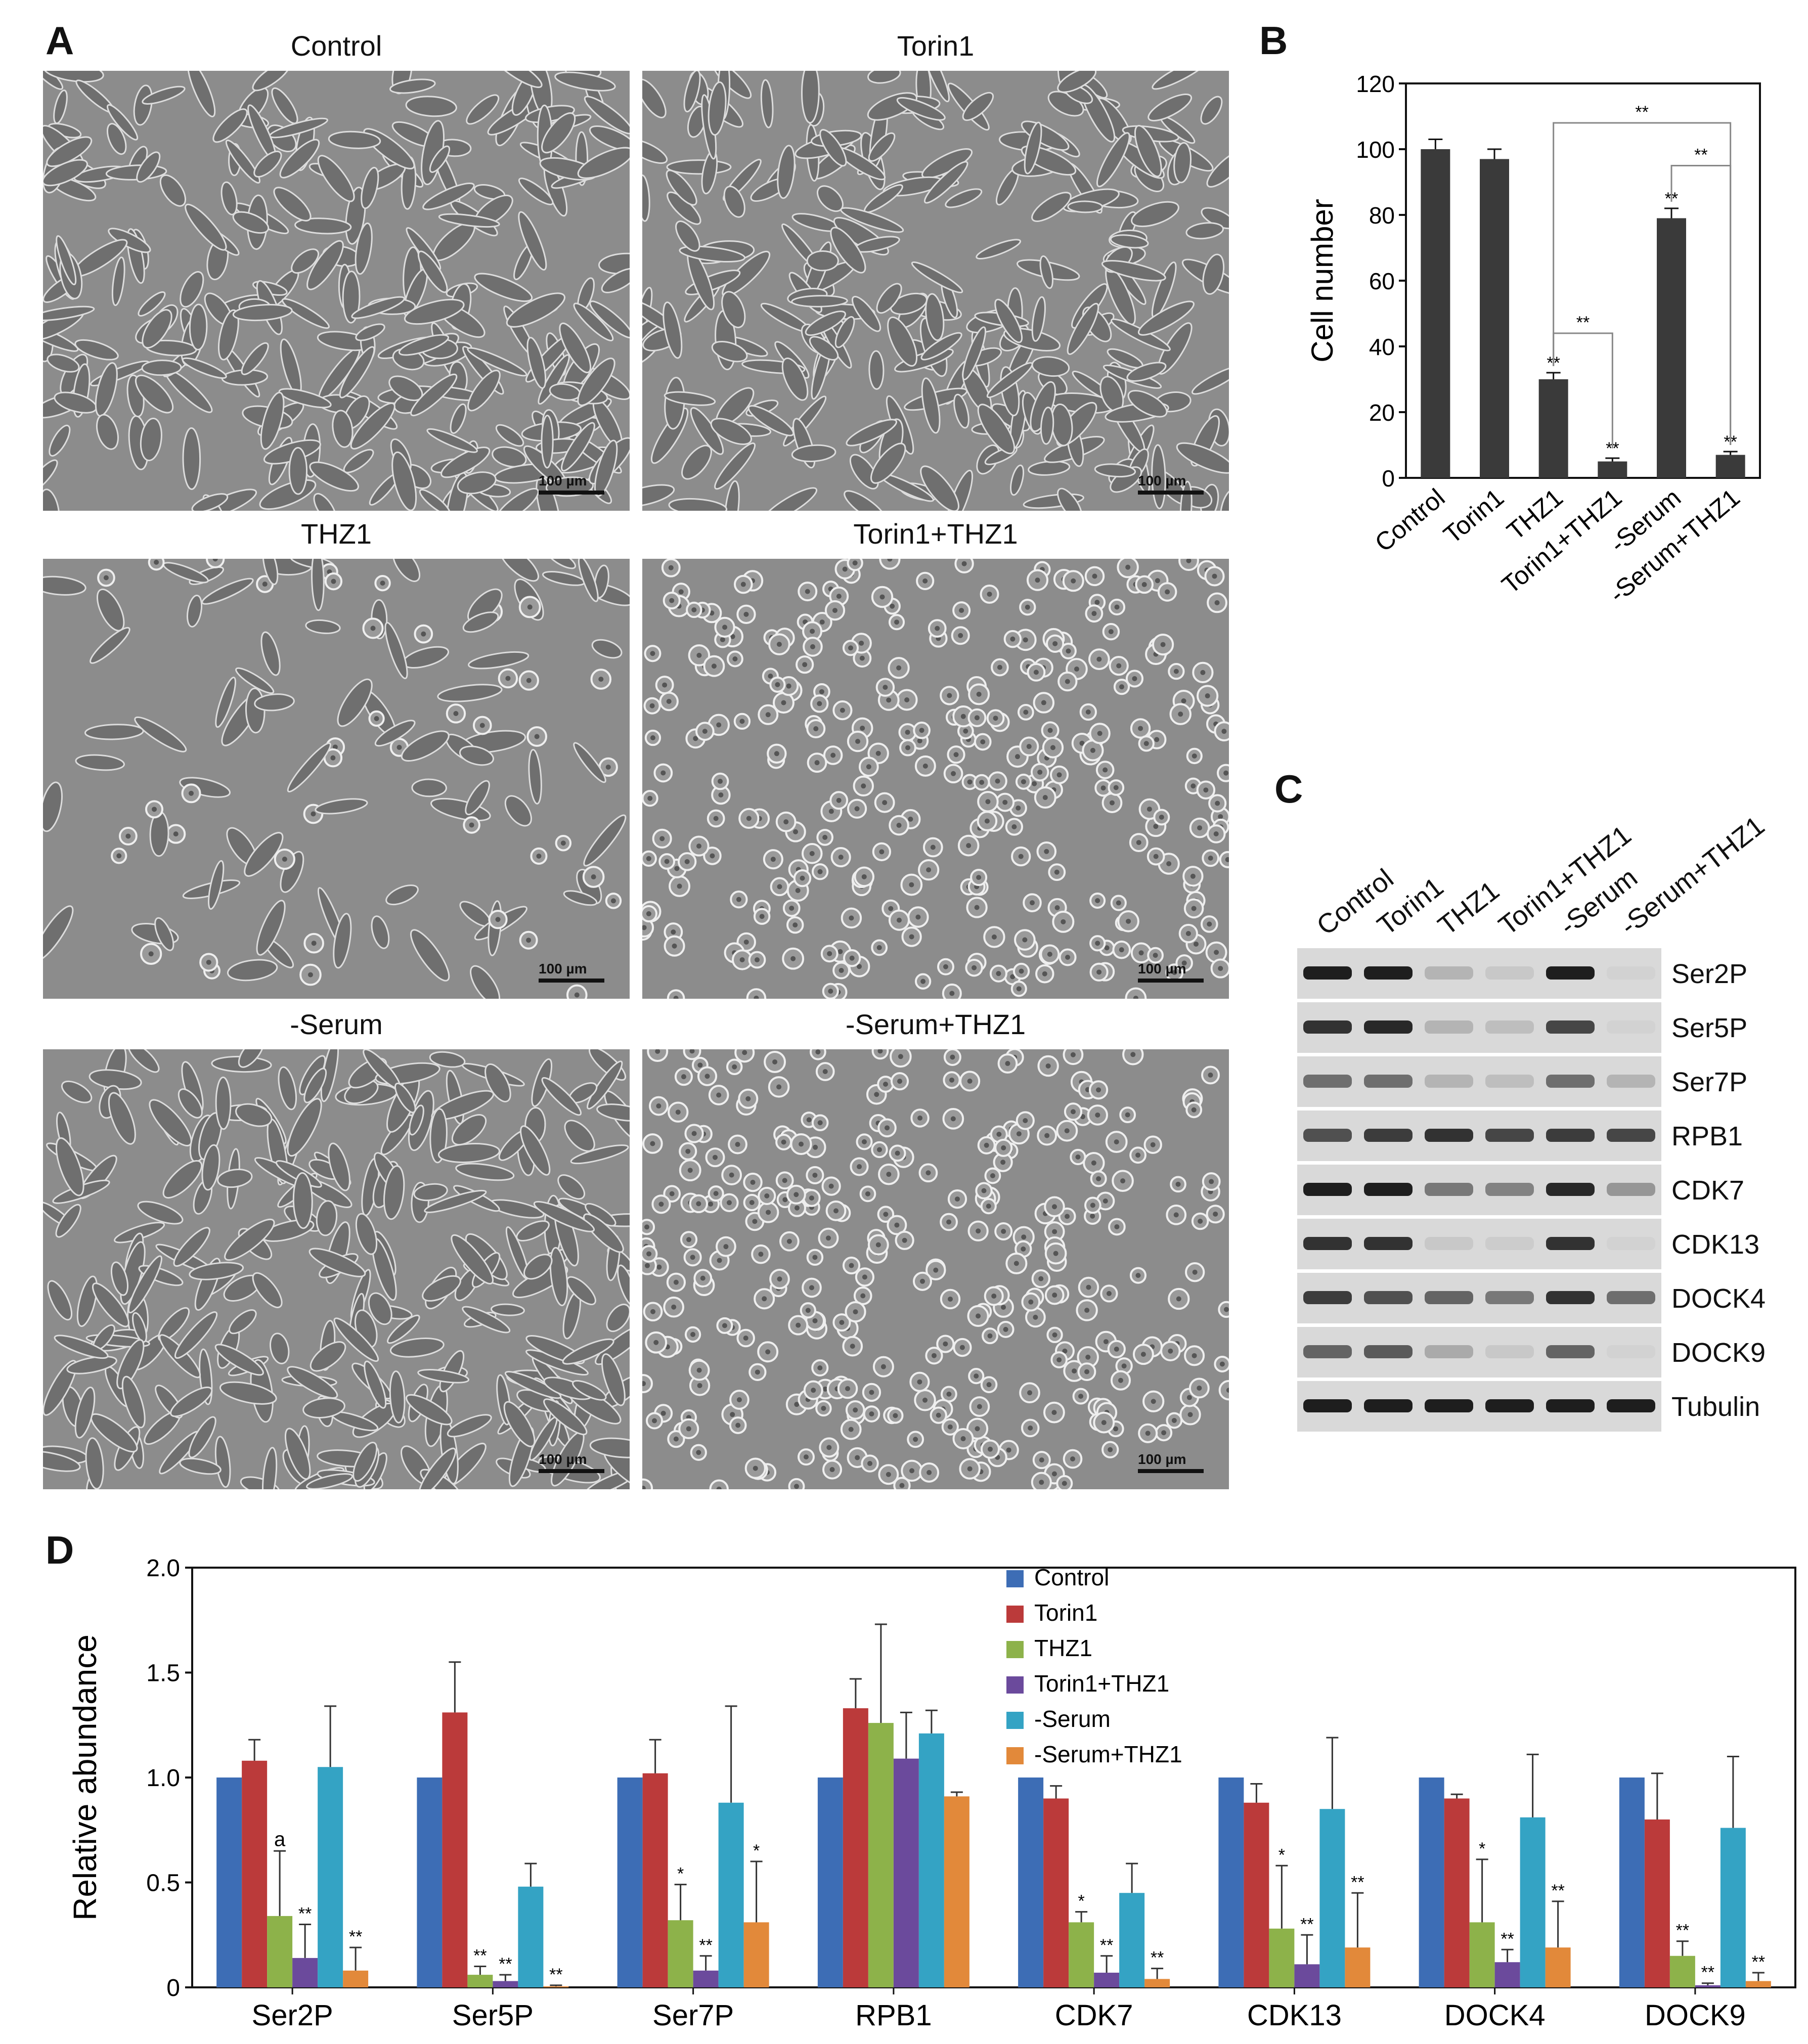 The height and width of the screenshot is (2044, 1808). Describe the element at coordinates (1015, 1578) in the screenshot. I see `legend-swatch` at that location.